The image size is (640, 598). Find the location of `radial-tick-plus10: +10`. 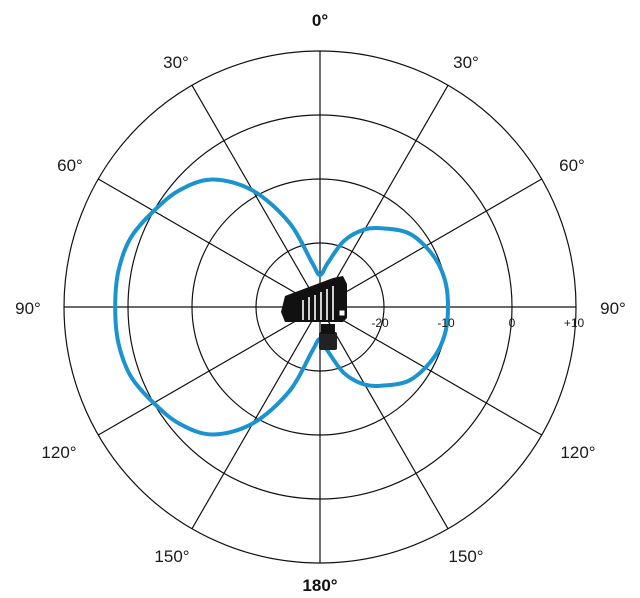

radial-tick-plus10: +10 is located at coordinates (574, 323).